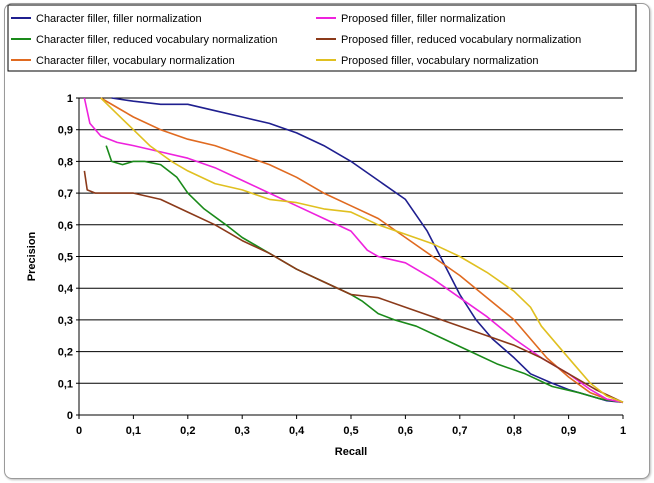  Describe the element at coordinates (568, 431) in the screenshot. I see `x-tick-label: 0,9` at that location.